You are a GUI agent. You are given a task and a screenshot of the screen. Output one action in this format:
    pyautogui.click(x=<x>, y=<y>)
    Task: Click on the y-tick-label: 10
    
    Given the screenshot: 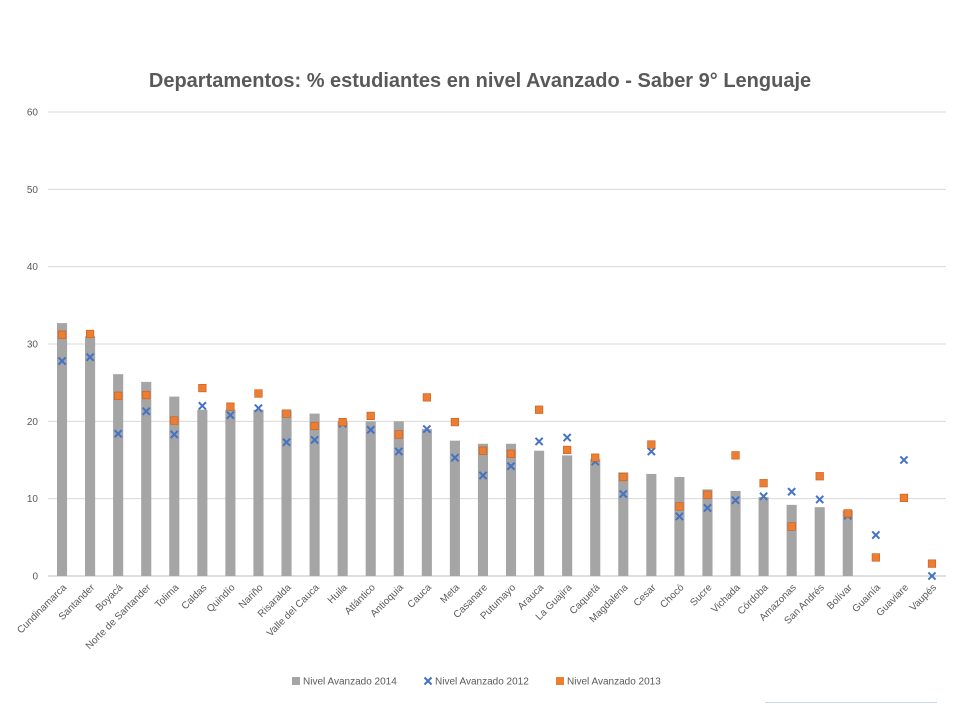 What is the action you would take?
    pyautogui.click(x=33, y=499)
    